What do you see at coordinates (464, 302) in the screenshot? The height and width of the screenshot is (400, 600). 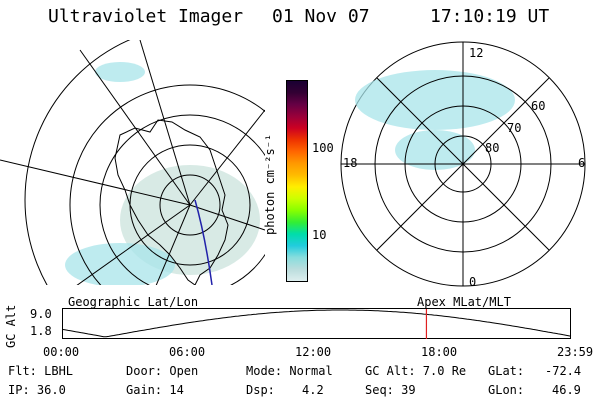 I see `apex-caption: Apex MLat/MLT` at bounding box center [464, 302].